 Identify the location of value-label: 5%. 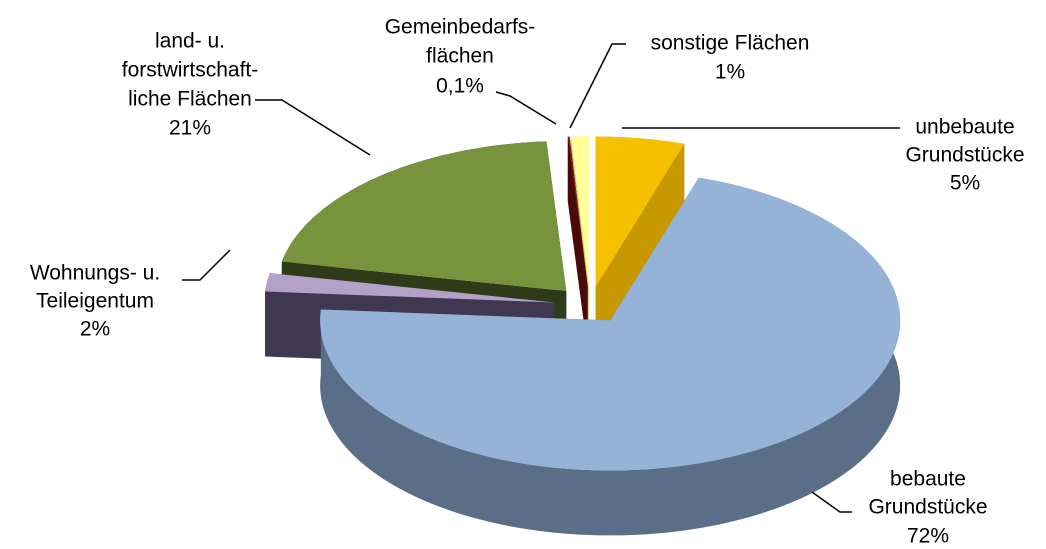
(965, 183).